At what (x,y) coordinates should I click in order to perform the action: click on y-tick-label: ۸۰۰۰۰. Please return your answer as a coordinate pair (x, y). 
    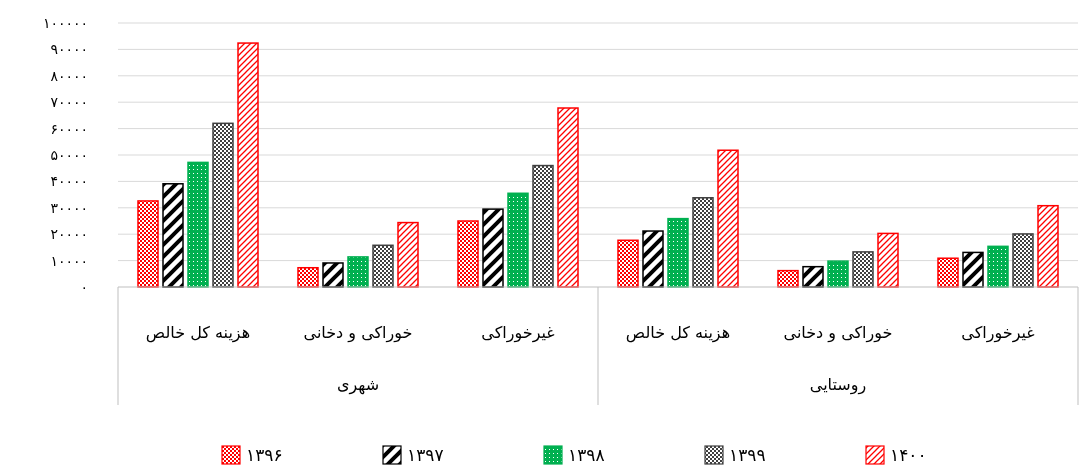
    Looking at the image, I should click on (69, 75).